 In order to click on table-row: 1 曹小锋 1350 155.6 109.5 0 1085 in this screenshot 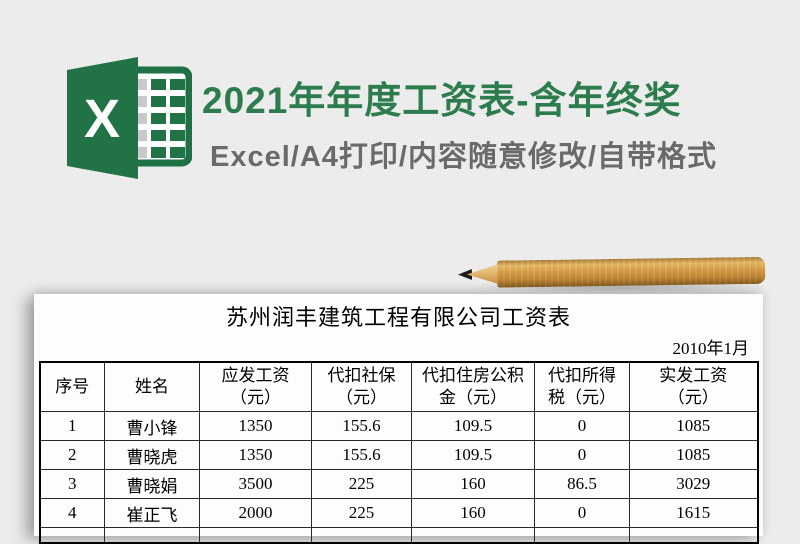, I will do `click(398, 426)`.